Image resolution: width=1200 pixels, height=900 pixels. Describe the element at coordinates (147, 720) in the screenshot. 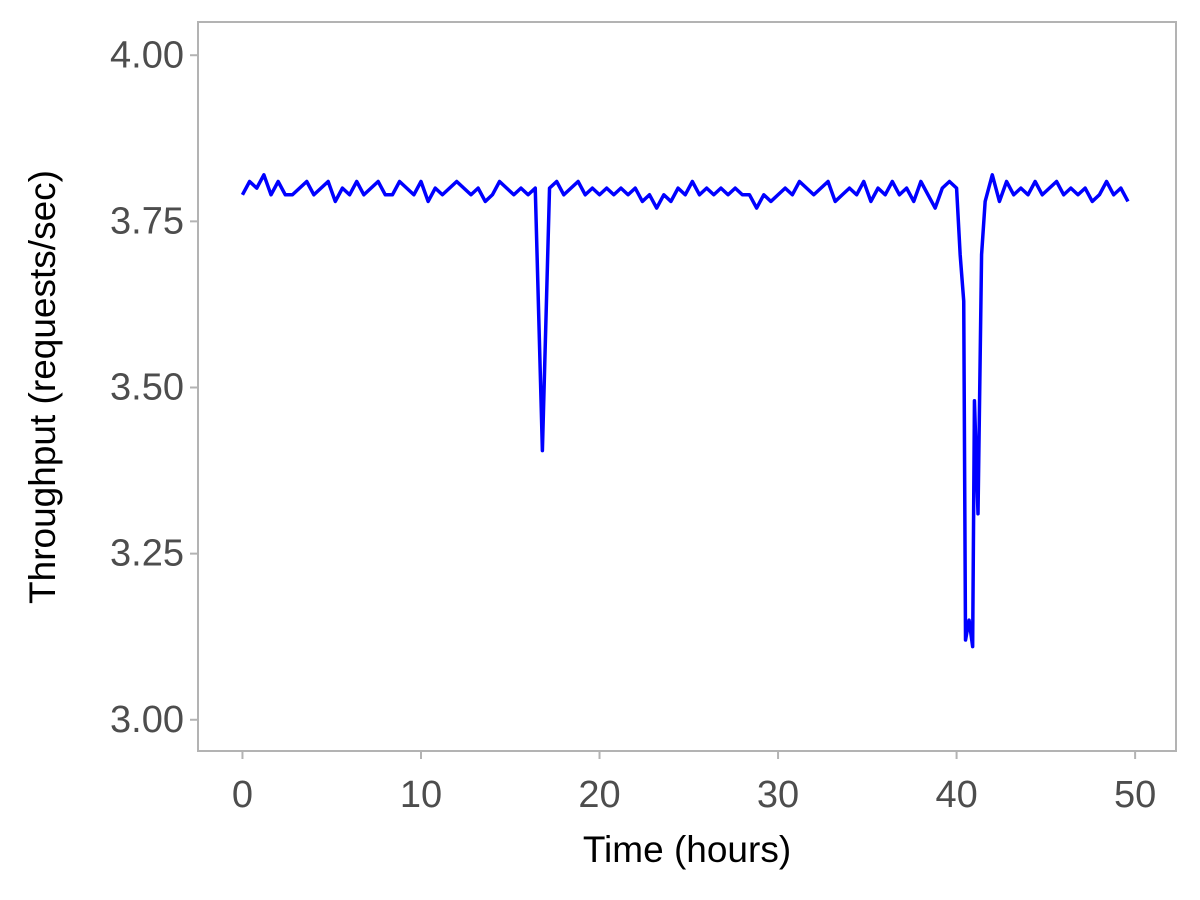

I see `y-tick-label: 3.00` at that location.